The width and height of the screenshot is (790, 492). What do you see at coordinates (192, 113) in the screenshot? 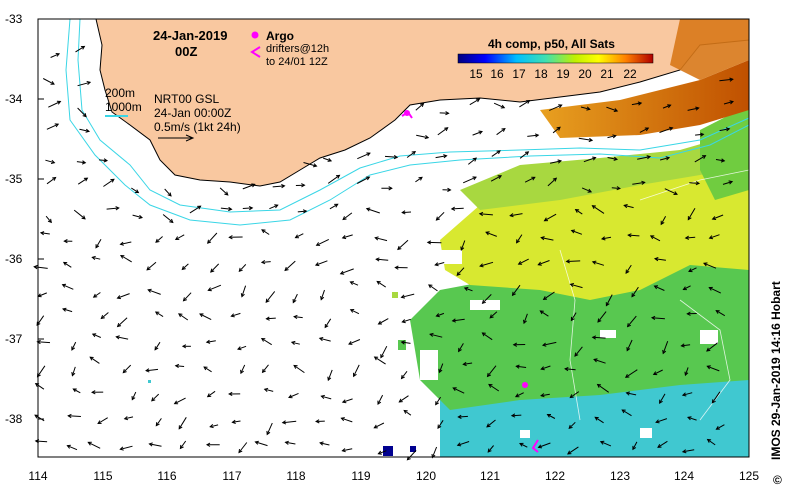
I see `product-label-2: 24-Jan 00:00Z` at bounding box center [192, 113].